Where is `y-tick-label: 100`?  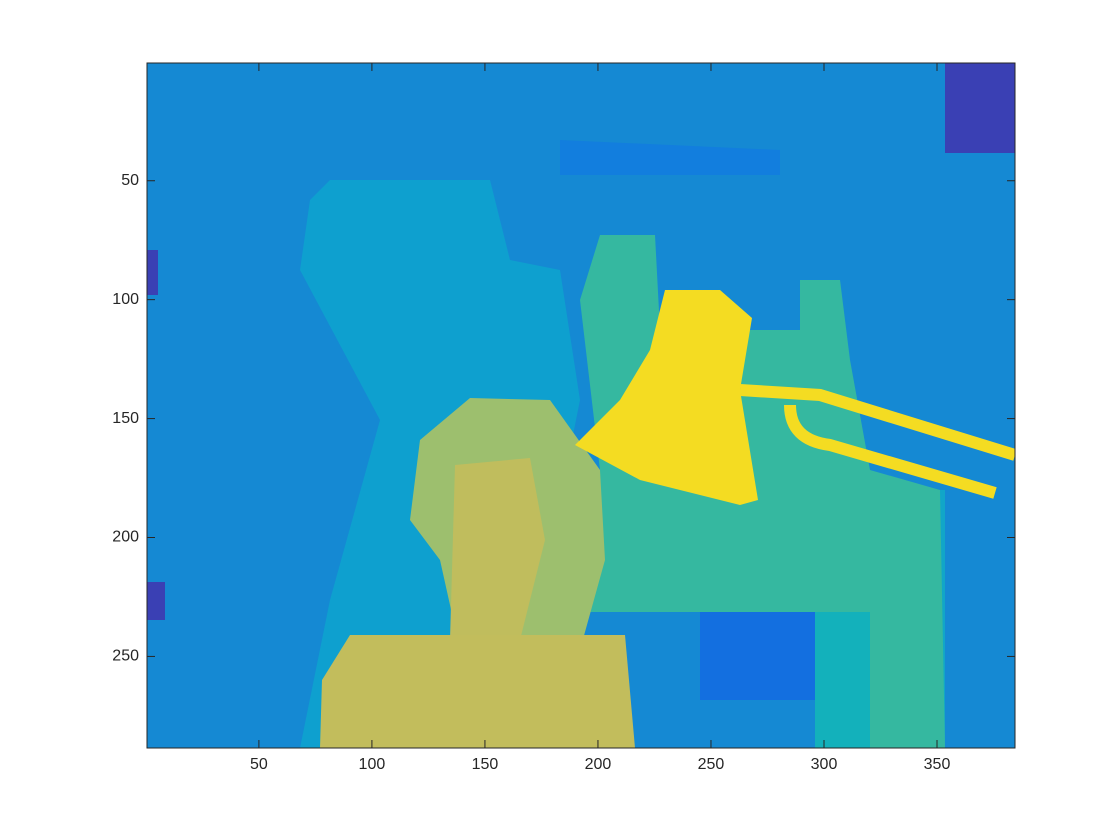 y-tick-label: 100 is located at coordinates (125, 299).